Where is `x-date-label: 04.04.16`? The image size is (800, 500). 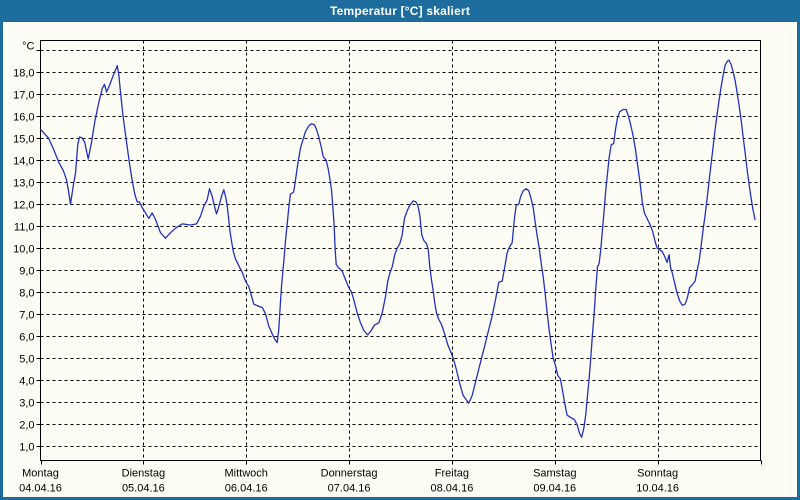 x-date-label: 04.04.16 is located at coordinates (40, 489).